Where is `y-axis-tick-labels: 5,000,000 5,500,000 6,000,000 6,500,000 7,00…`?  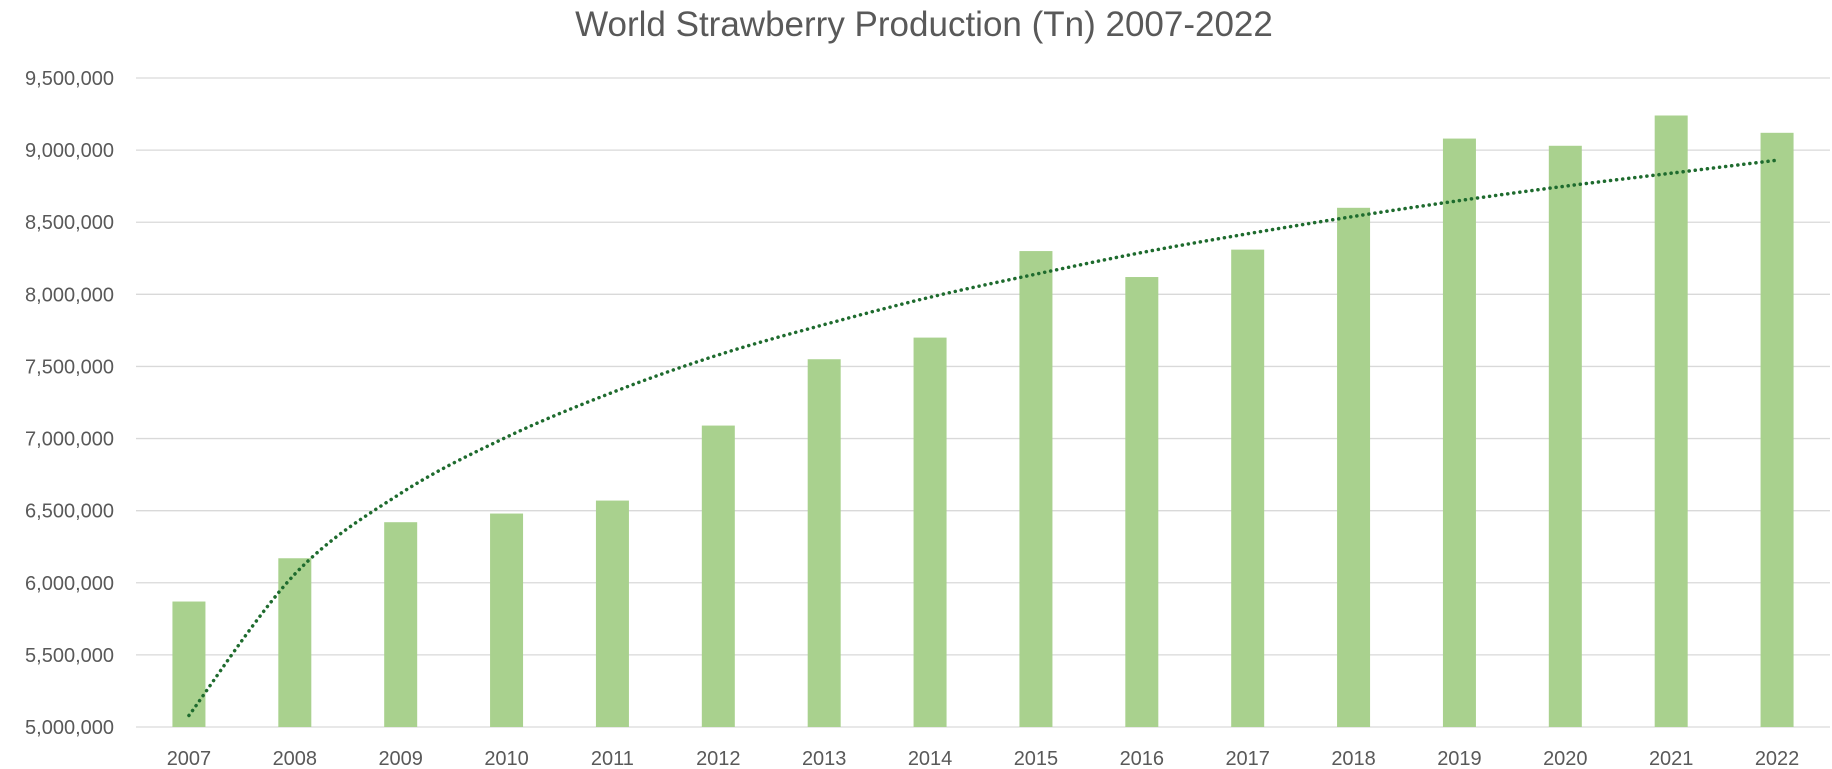 y-axis-tick-labels: 5,000,000 5,500,000 6,000,000 6,500,000 7,00… is located at coordinates (69, 403).